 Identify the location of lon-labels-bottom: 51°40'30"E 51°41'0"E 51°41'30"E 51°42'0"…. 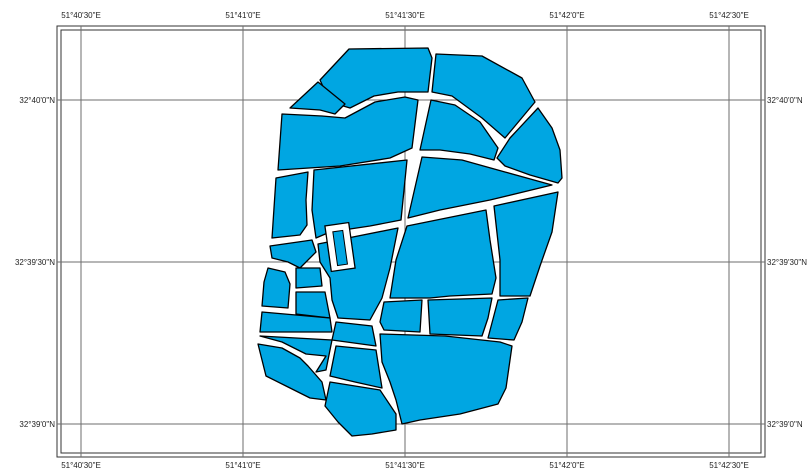
(405, 465).